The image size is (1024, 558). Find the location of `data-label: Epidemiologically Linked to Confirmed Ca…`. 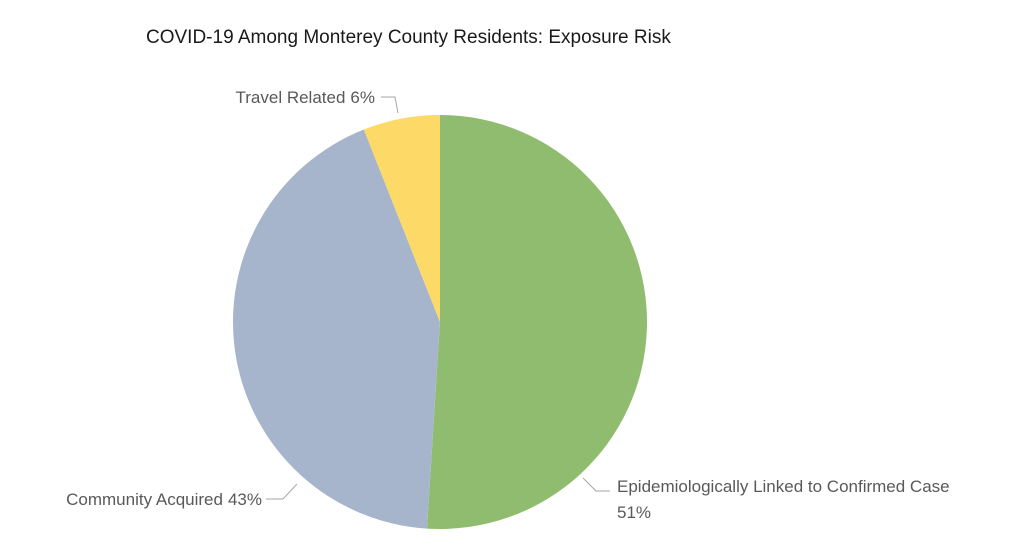

data-label: Epidemiologically Linked to Confirmed Ca… is located at coordinates (783, 499).